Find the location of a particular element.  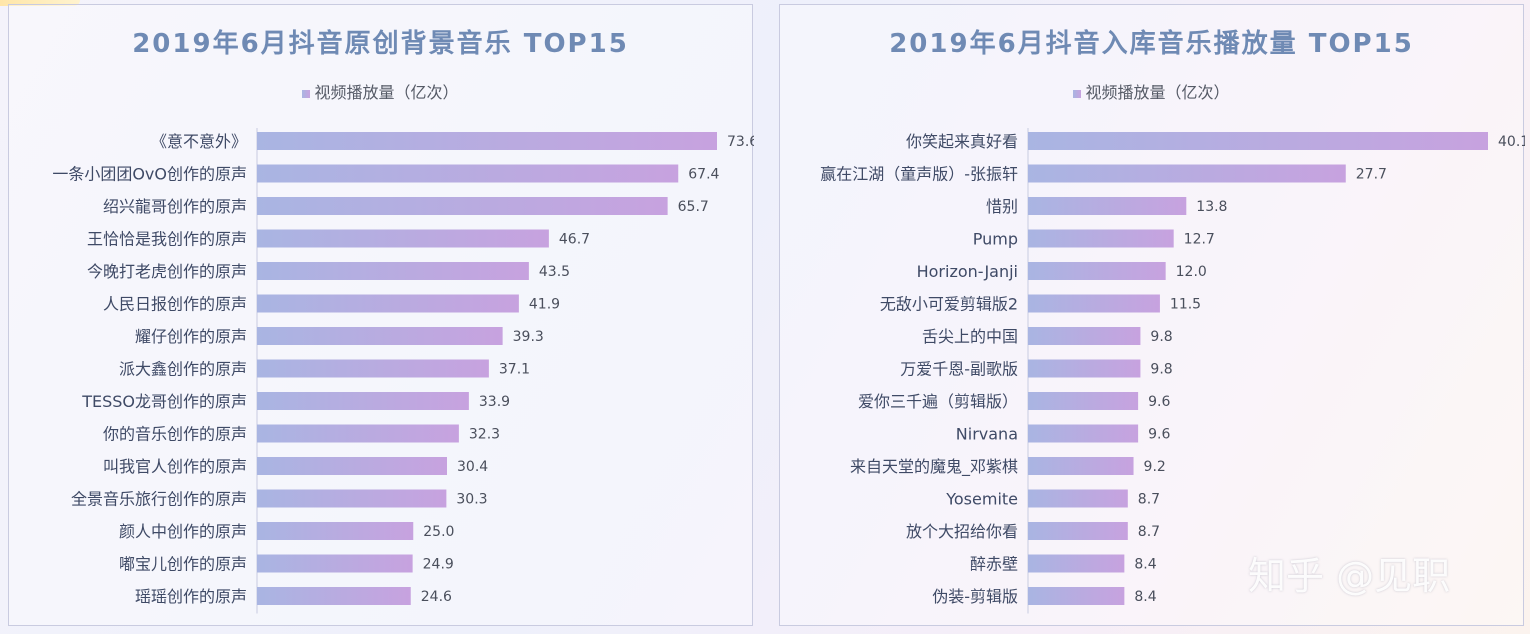

data-label: 25.0 is located at coordinates (438, 532).